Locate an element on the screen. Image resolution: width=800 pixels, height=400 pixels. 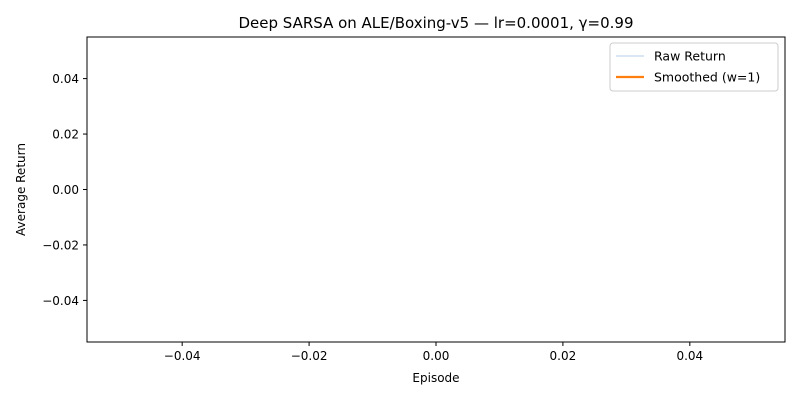
x-tick-label: 0.04 is located at coordinates (689, 356).